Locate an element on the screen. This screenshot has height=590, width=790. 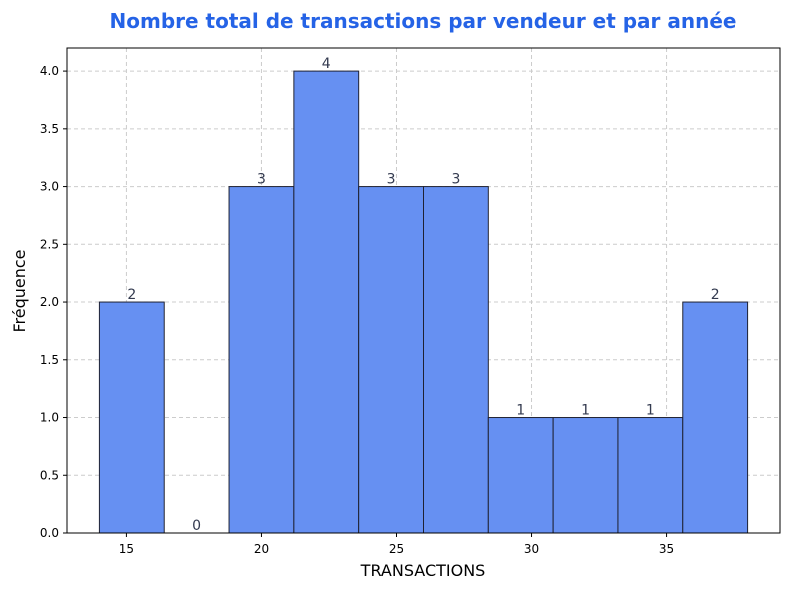
y-axis-ticks: 0.0 0.5 1.0 1.5 2.0 2.5 3.0 3.5 4.0 is located at coordinates (53, 302).